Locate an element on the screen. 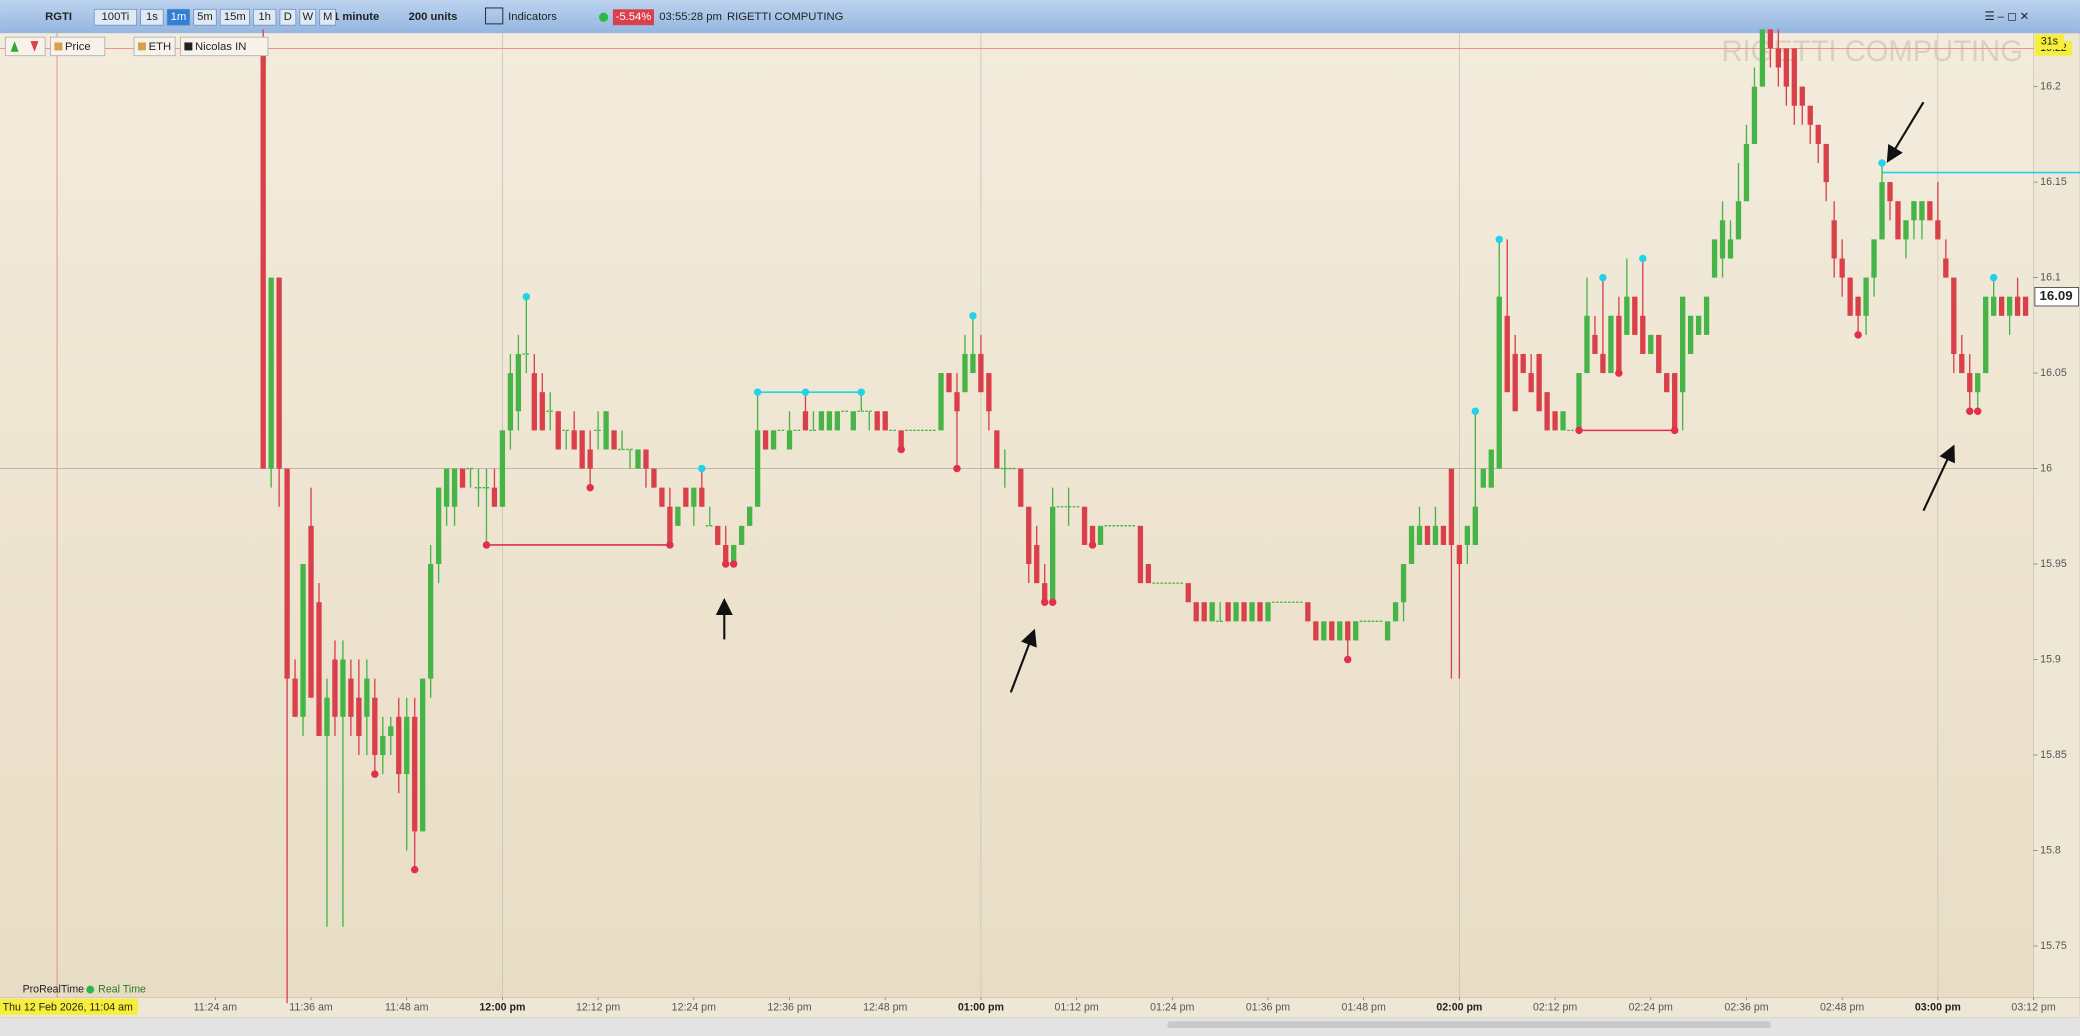 This screenshot has height=1036, width=2080. period-label: 5m is located at coordinates (205, 17).